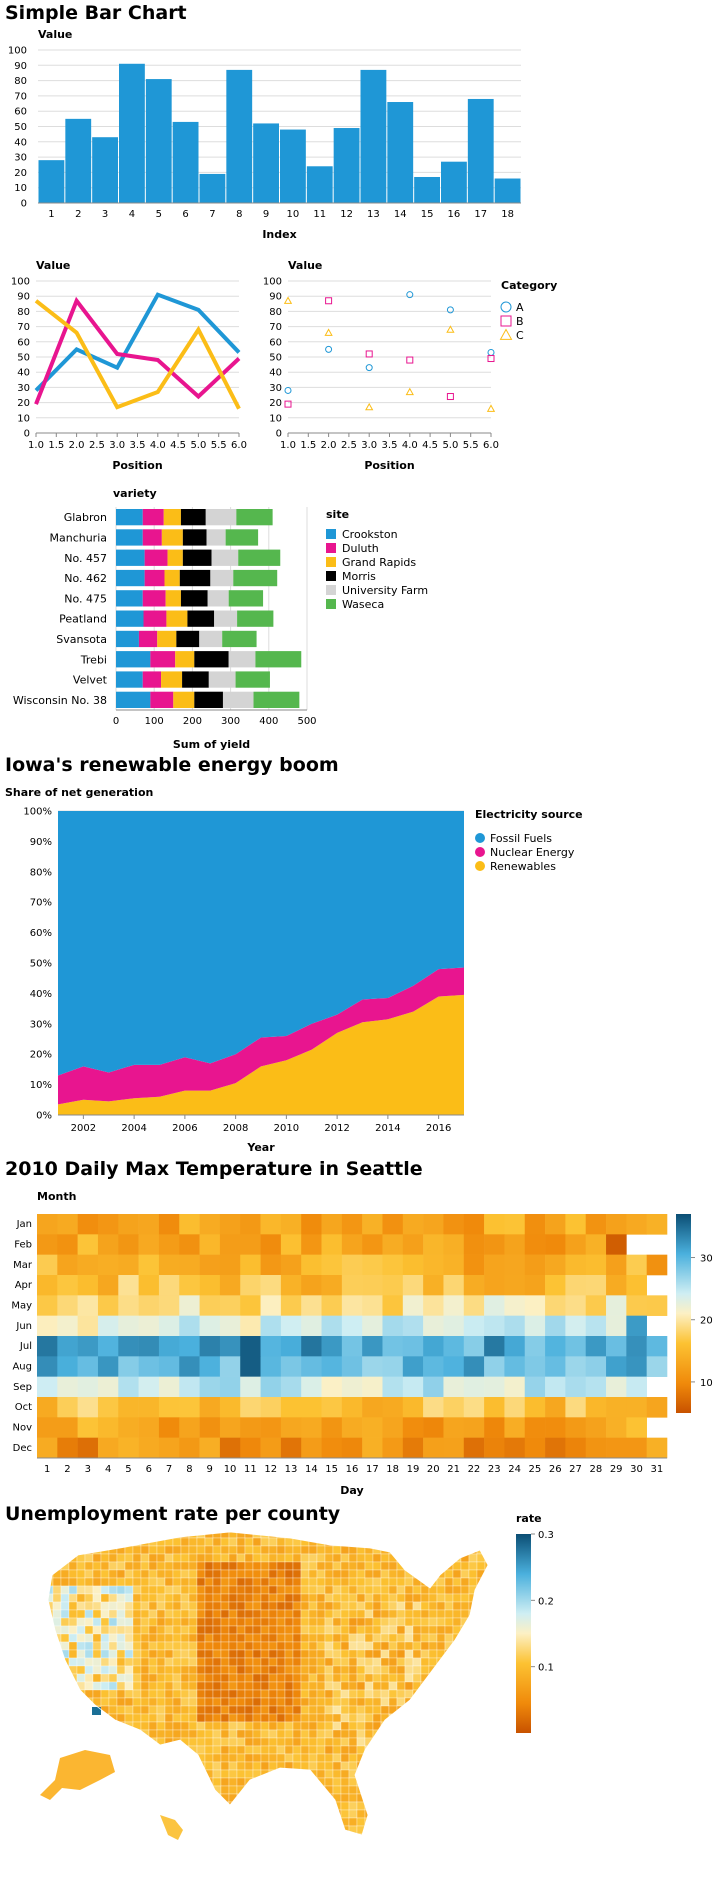 The width and height of the screenshot is (722, 1892). Describe the element at coordinates (385, 590) in the screenshot. I see `barley-legend-label: University Farm` at that location.